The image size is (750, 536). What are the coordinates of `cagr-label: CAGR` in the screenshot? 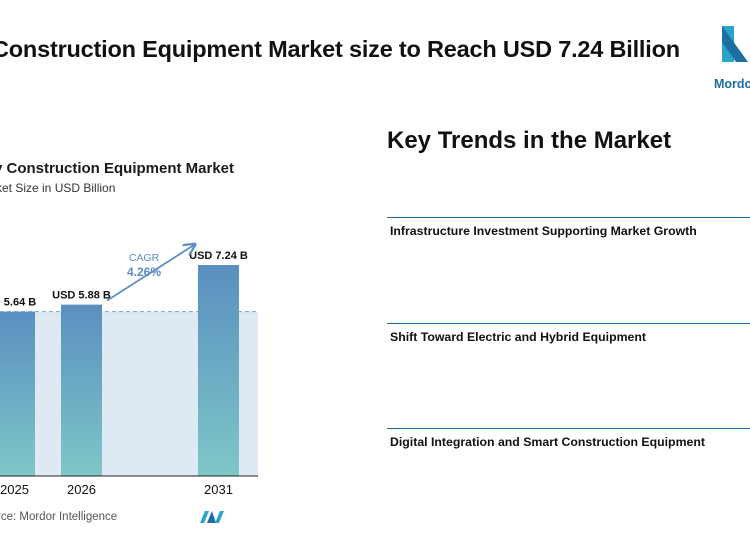 It's located at (144, 258).